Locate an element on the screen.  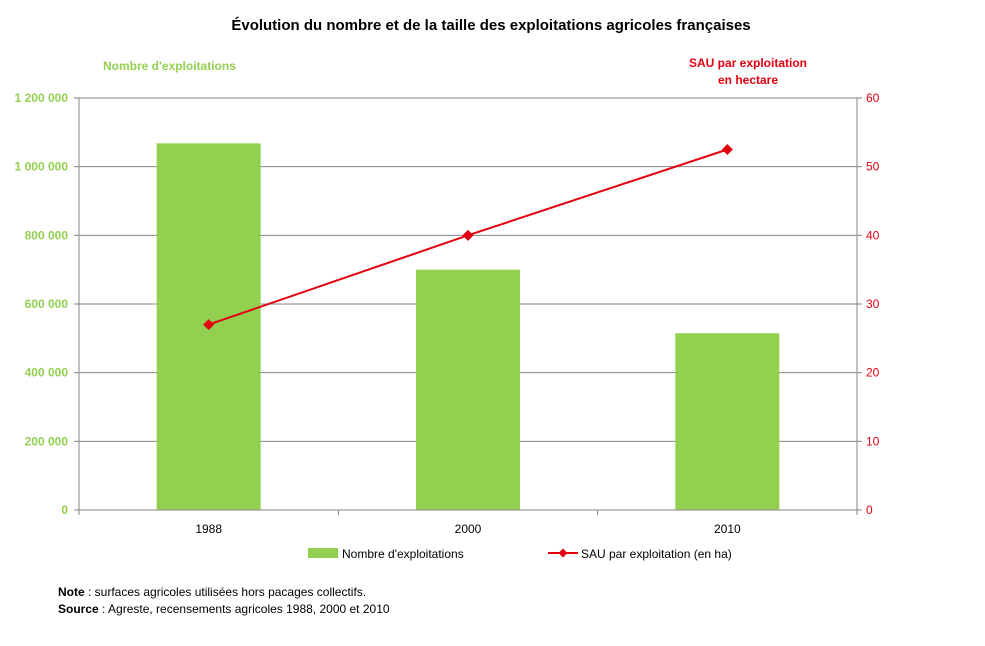
right-tick-label: 50 is located at coordinates (873, 167).